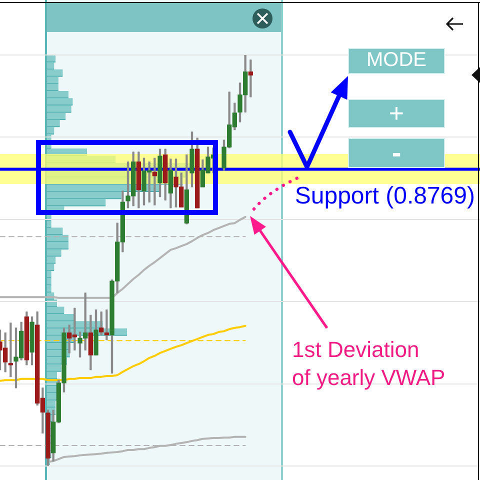 This screenshot has width=480, height=480. I want to click on annotation: 1st Deviation of yearly VWAP, so click(369, 364).